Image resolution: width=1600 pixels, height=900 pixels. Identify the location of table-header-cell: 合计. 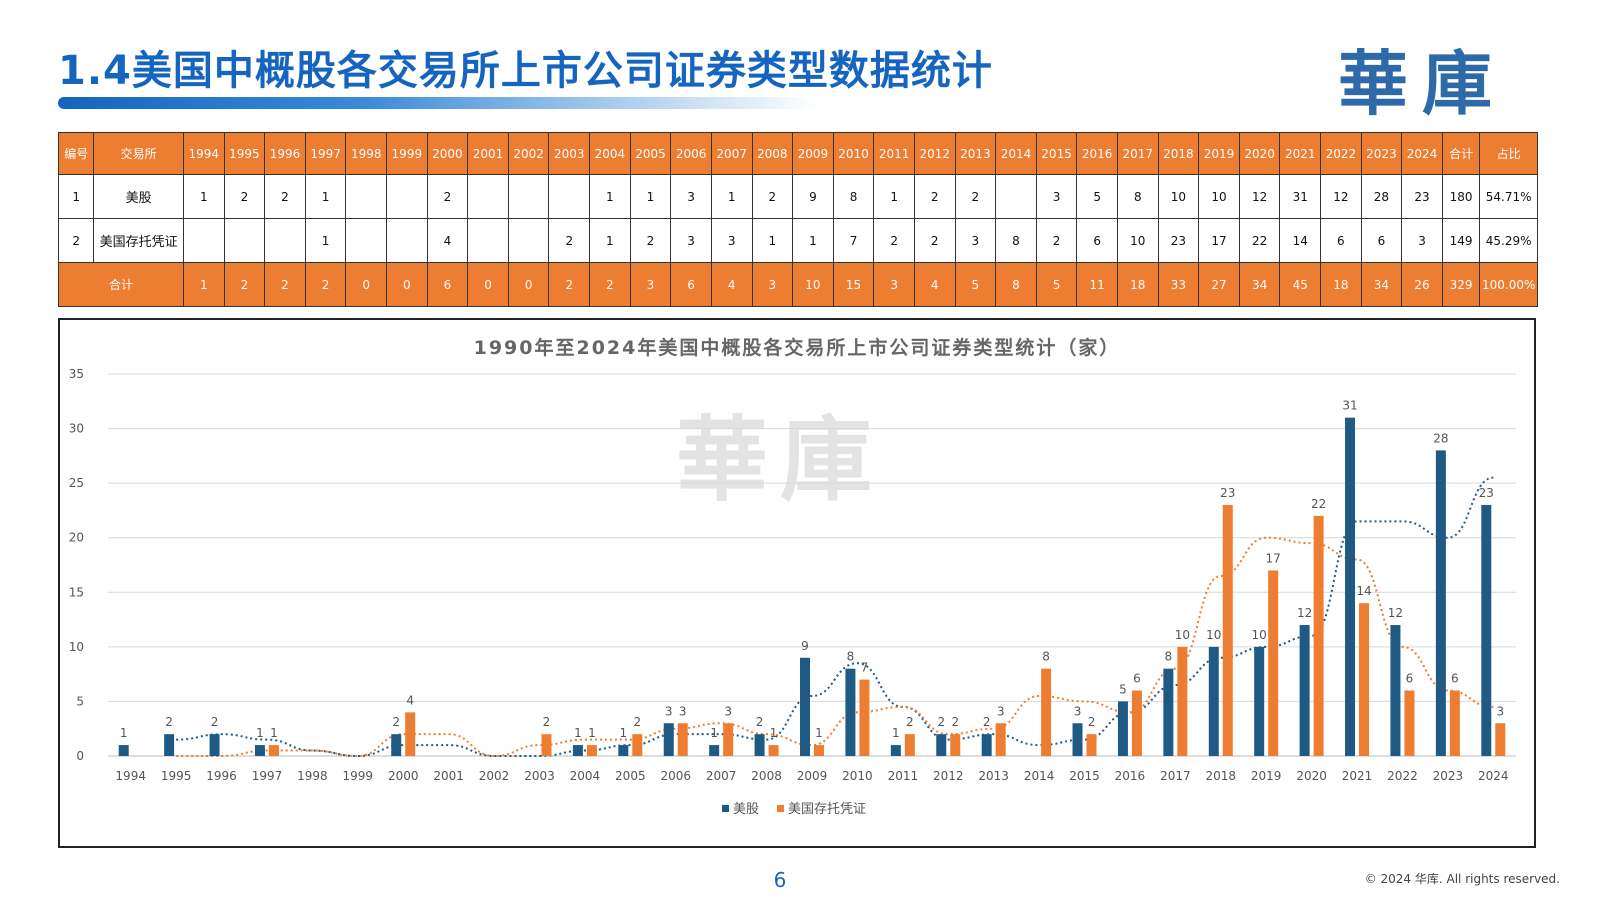
(1461, 153).